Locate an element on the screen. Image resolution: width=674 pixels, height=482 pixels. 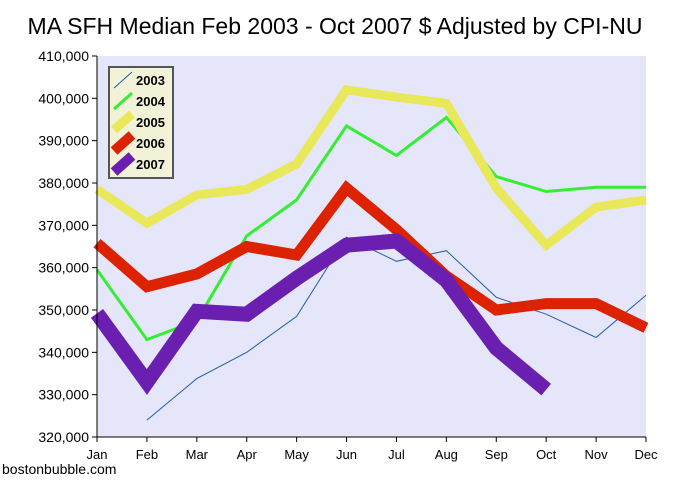
y-tick-label: 400,000 is located at coordinates (63, 98).